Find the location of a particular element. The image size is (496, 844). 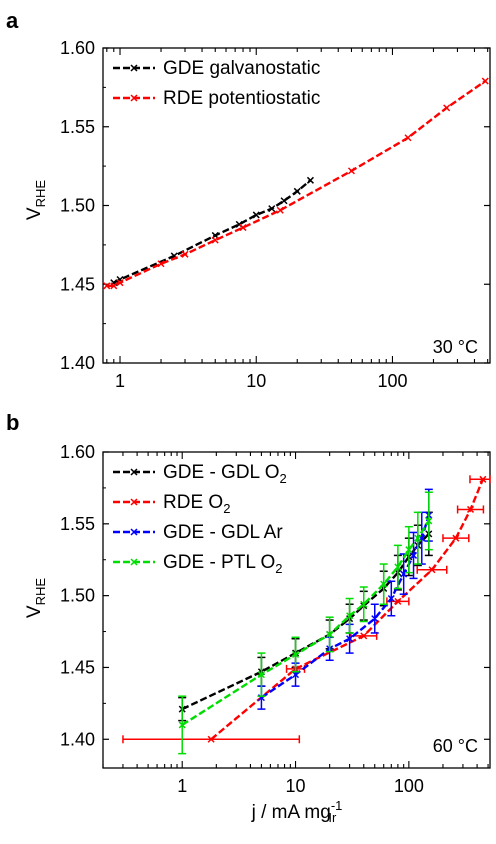

panel-b-y-tick-label: 1.40 is located at coordinates (77, 739).